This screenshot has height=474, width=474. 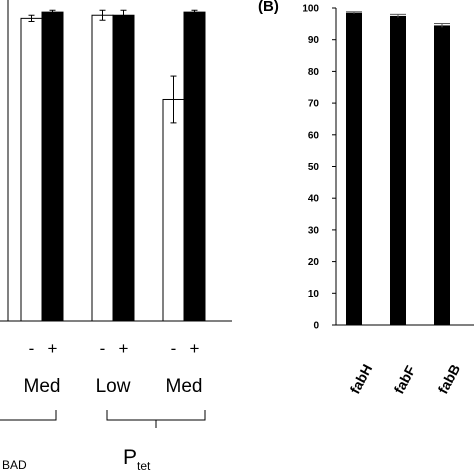 I want to click on group-label: Low, so click(x=113, y=386).